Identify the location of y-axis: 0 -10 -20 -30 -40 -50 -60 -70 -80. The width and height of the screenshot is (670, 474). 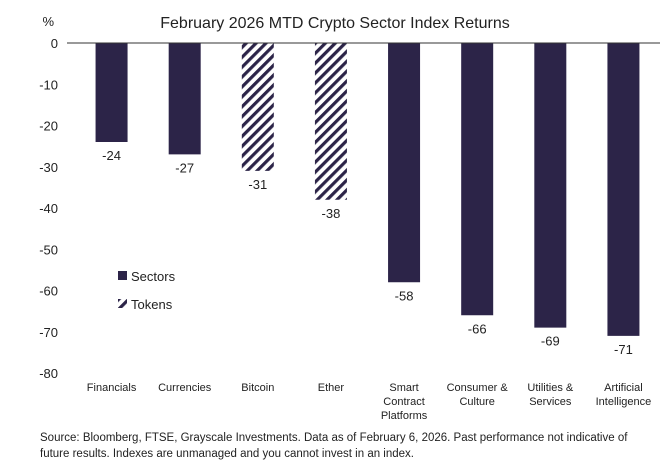
(48, 208).